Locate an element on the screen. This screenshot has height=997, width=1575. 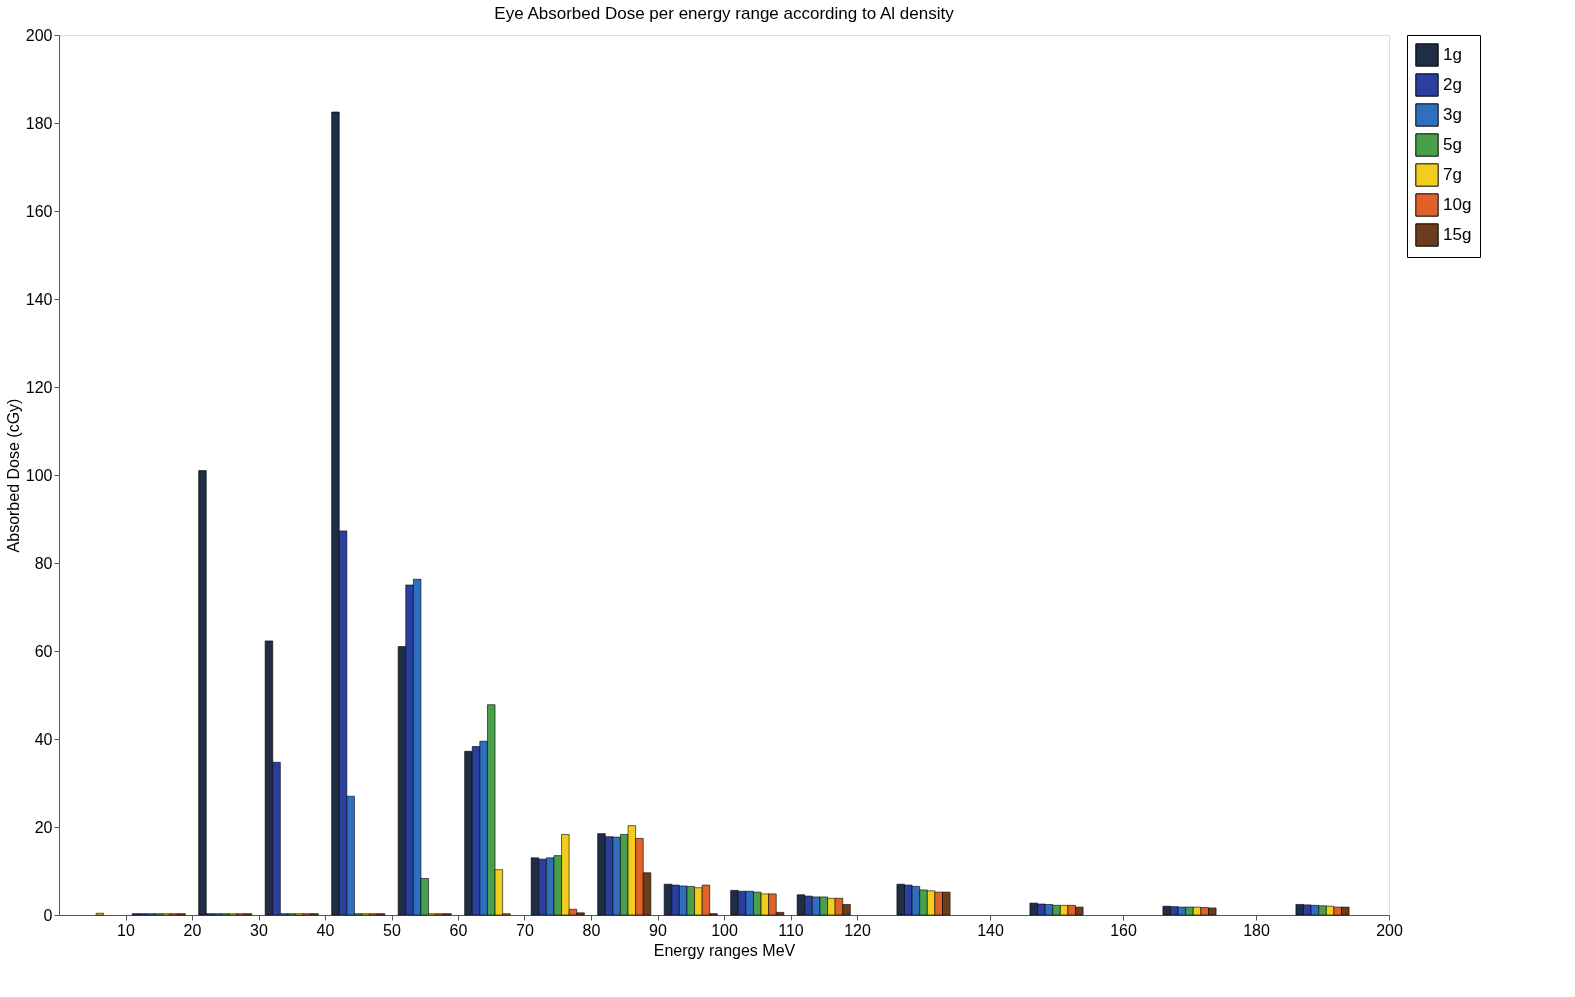
x-tick-label: 110 is located at coordinates (791, 930).